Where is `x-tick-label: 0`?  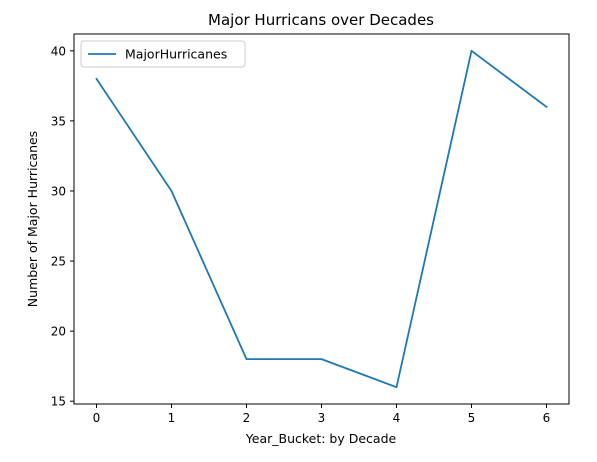
x-tick-label: 0 is located at coordinates (97, 418).